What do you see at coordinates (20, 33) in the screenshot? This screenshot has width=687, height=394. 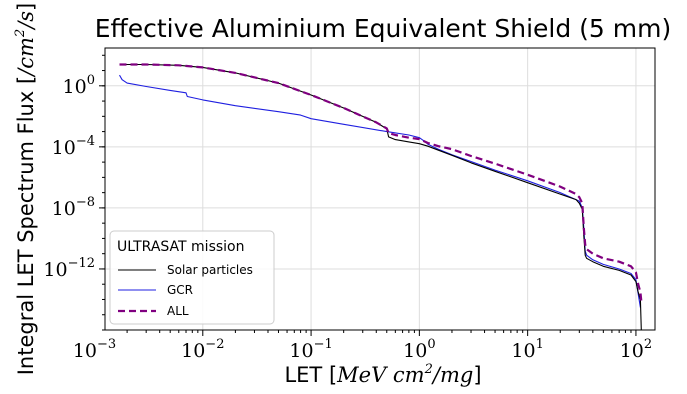 I see `y-axis-label-sup: 2` at bounding box center [20, 33].